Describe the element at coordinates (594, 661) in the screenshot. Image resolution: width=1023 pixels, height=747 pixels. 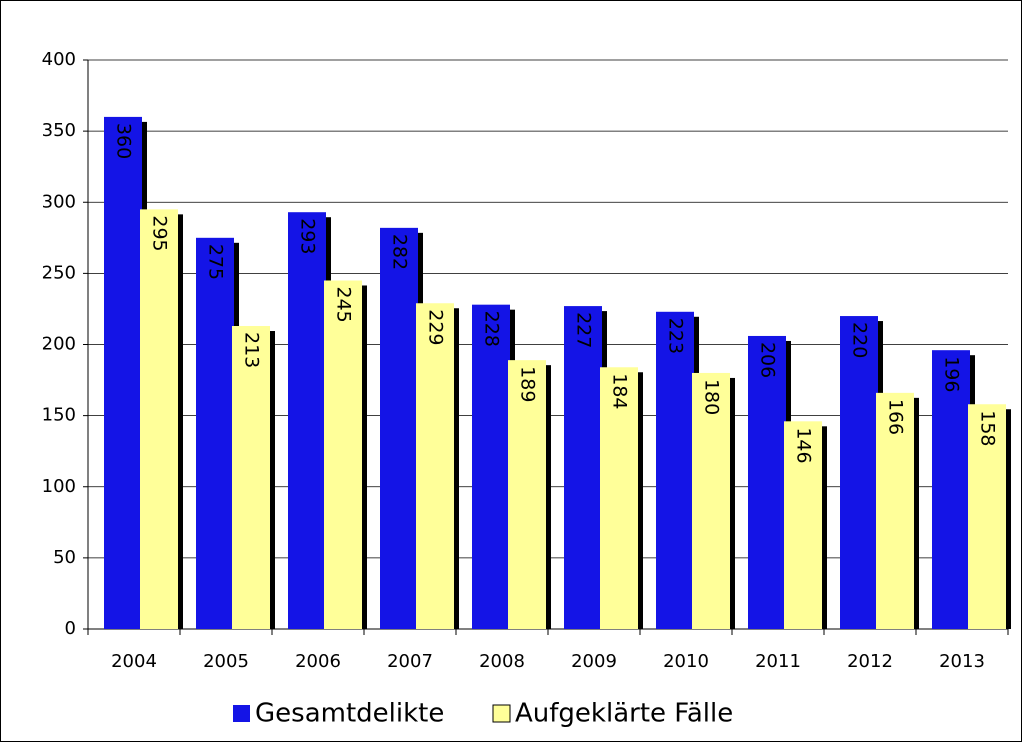
I see `x-tick-label: 2009` at that location.